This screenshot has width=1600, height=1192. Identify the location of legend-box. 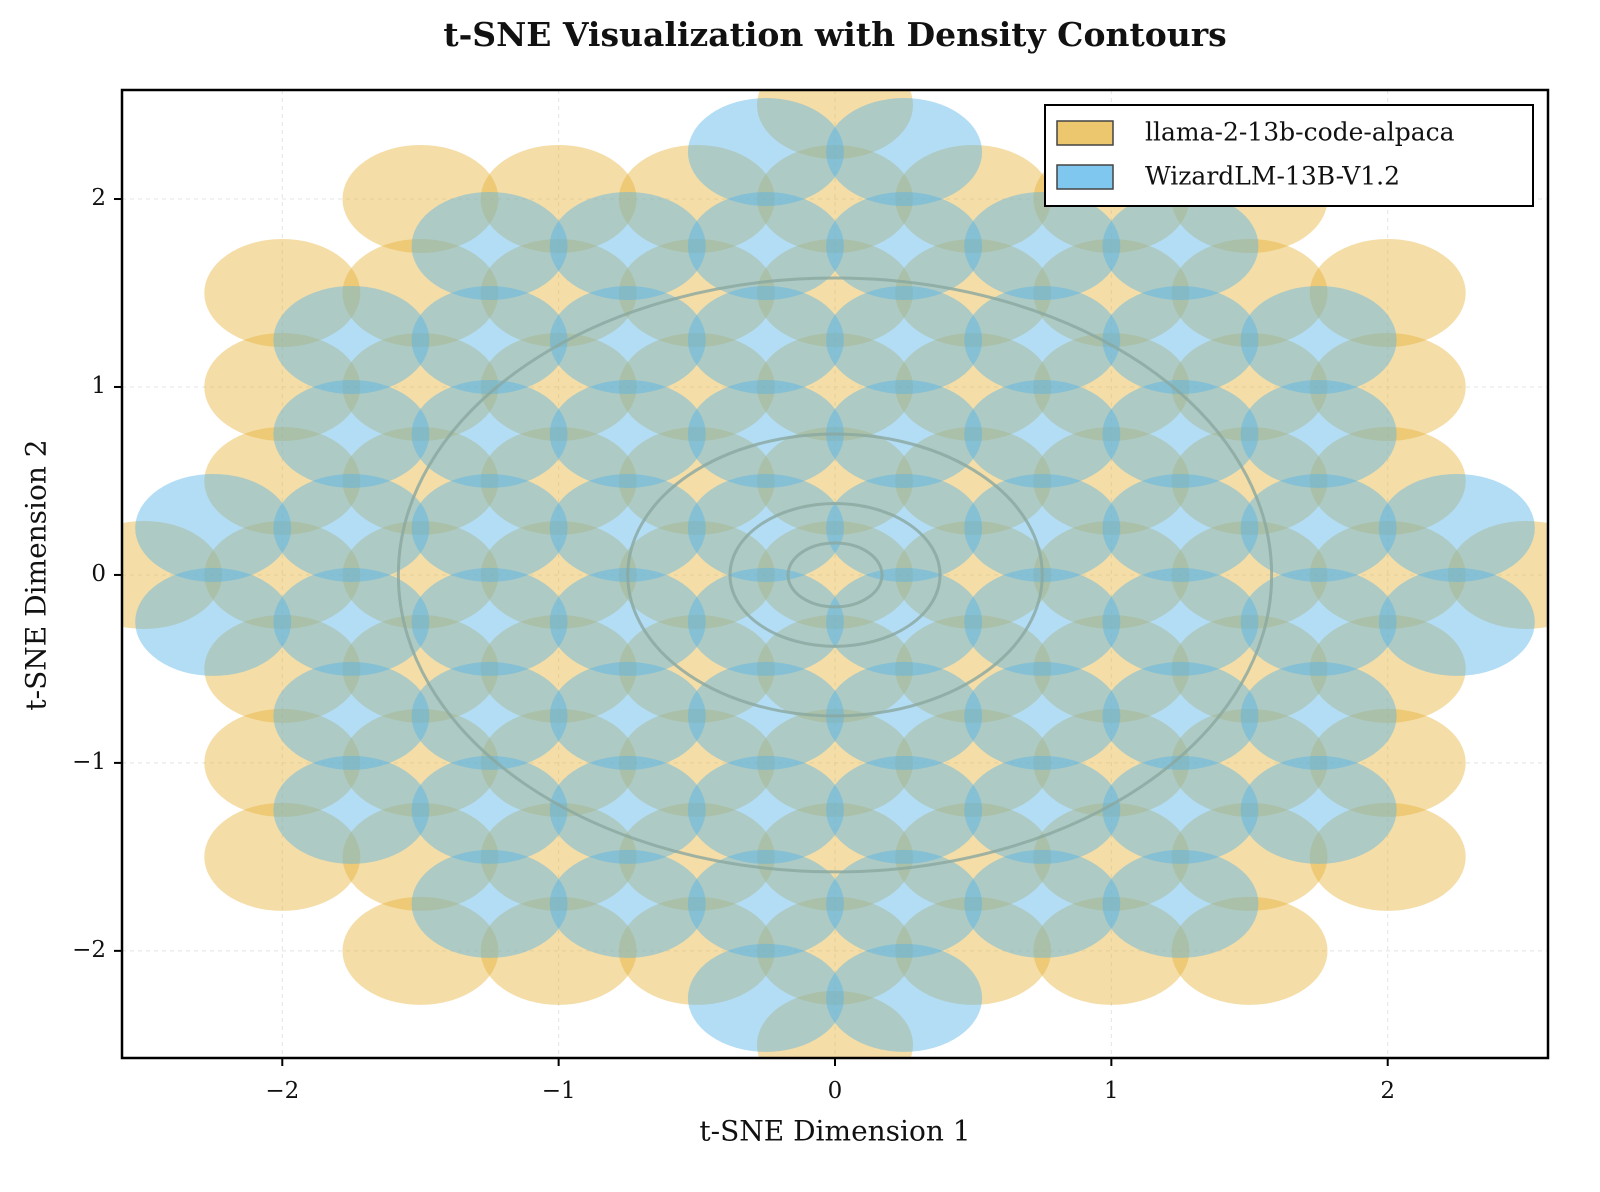
(1289, 155).